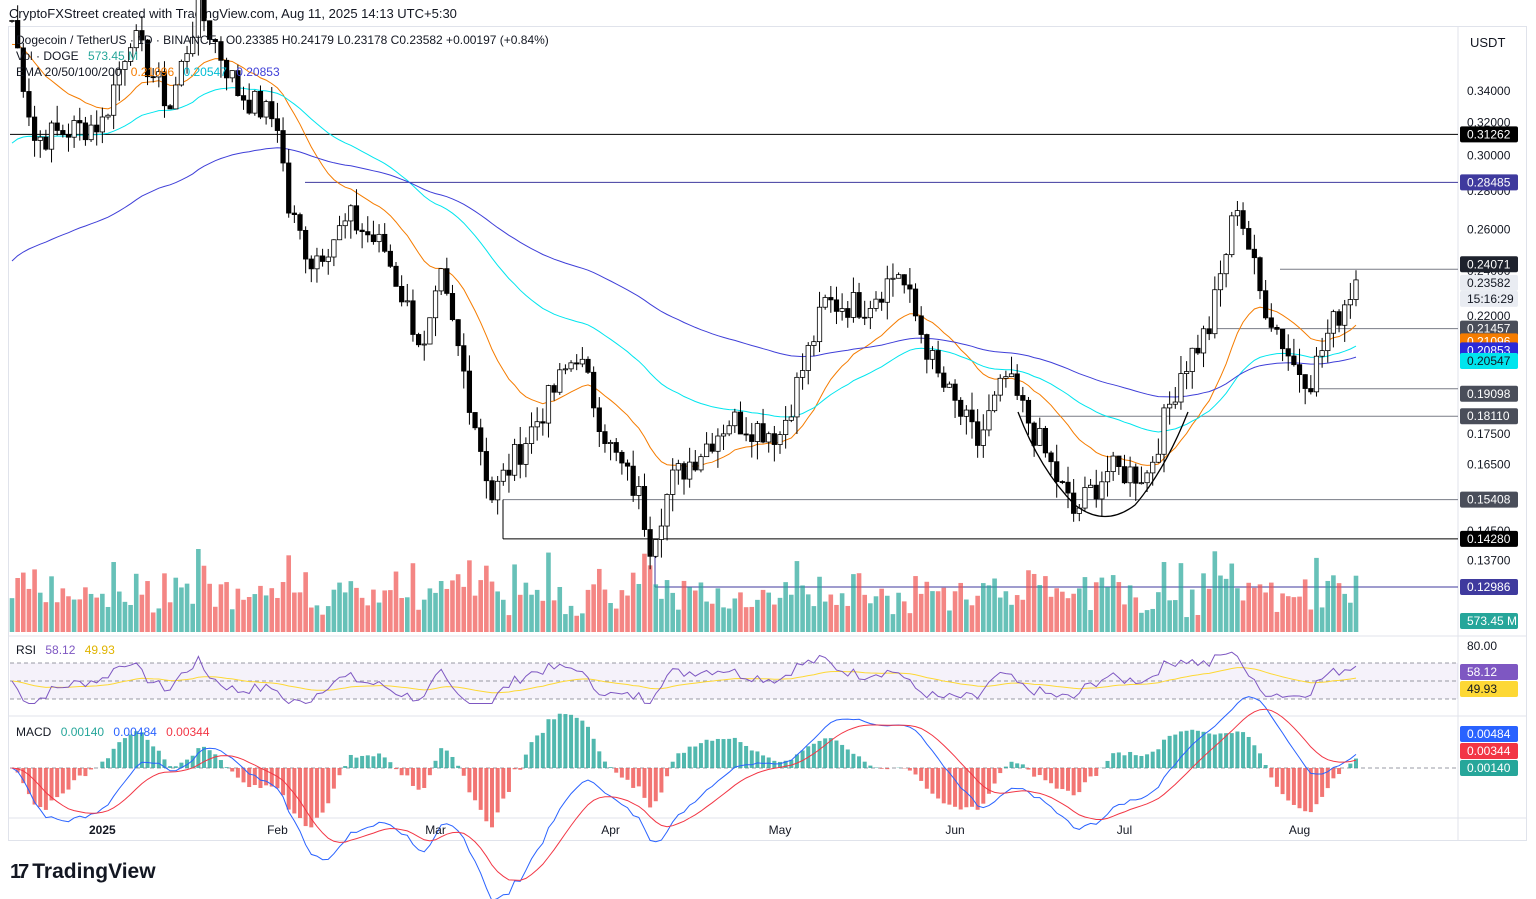 The height and width of the screenshot is (899, 1536). What do you see at coordinates (19, 871) in the screenshot?
I see `tradingview-mark-icon: 17` at bounding box center [19, 871].